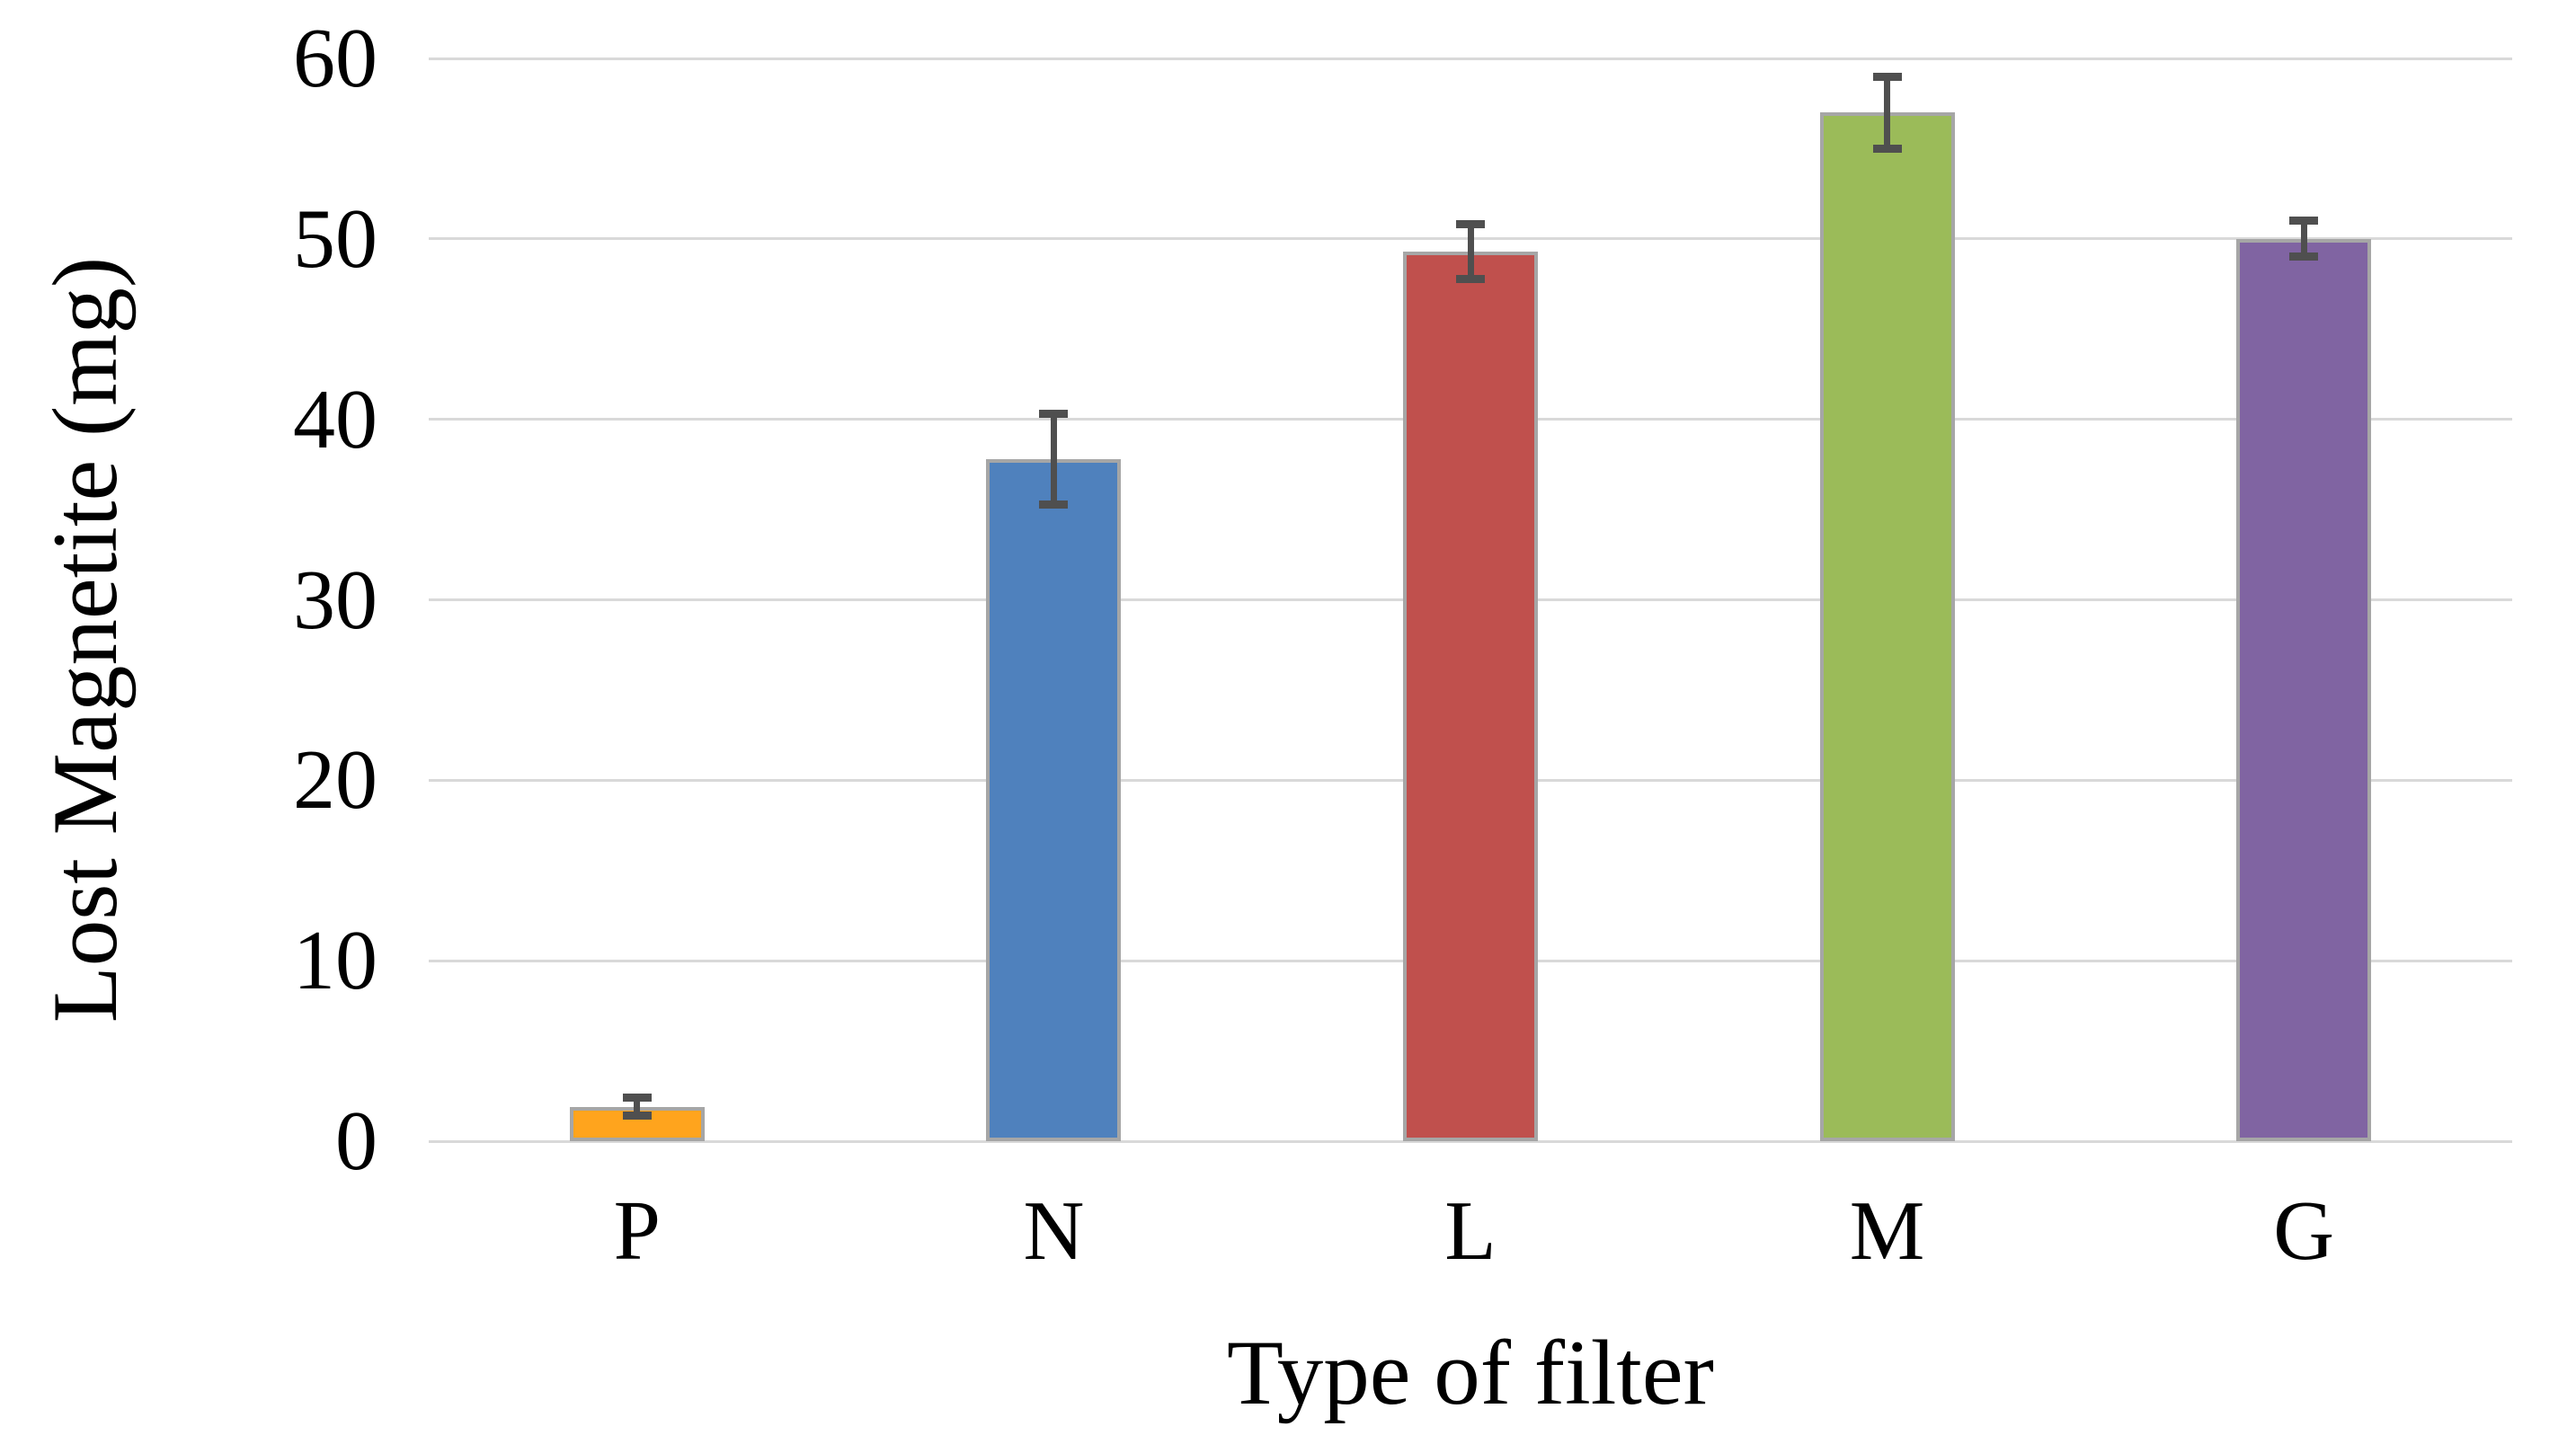 The height and width of the screenshot is (1444, 2576). I want to click on x-category-label-N: N, so click(1054, 1231).